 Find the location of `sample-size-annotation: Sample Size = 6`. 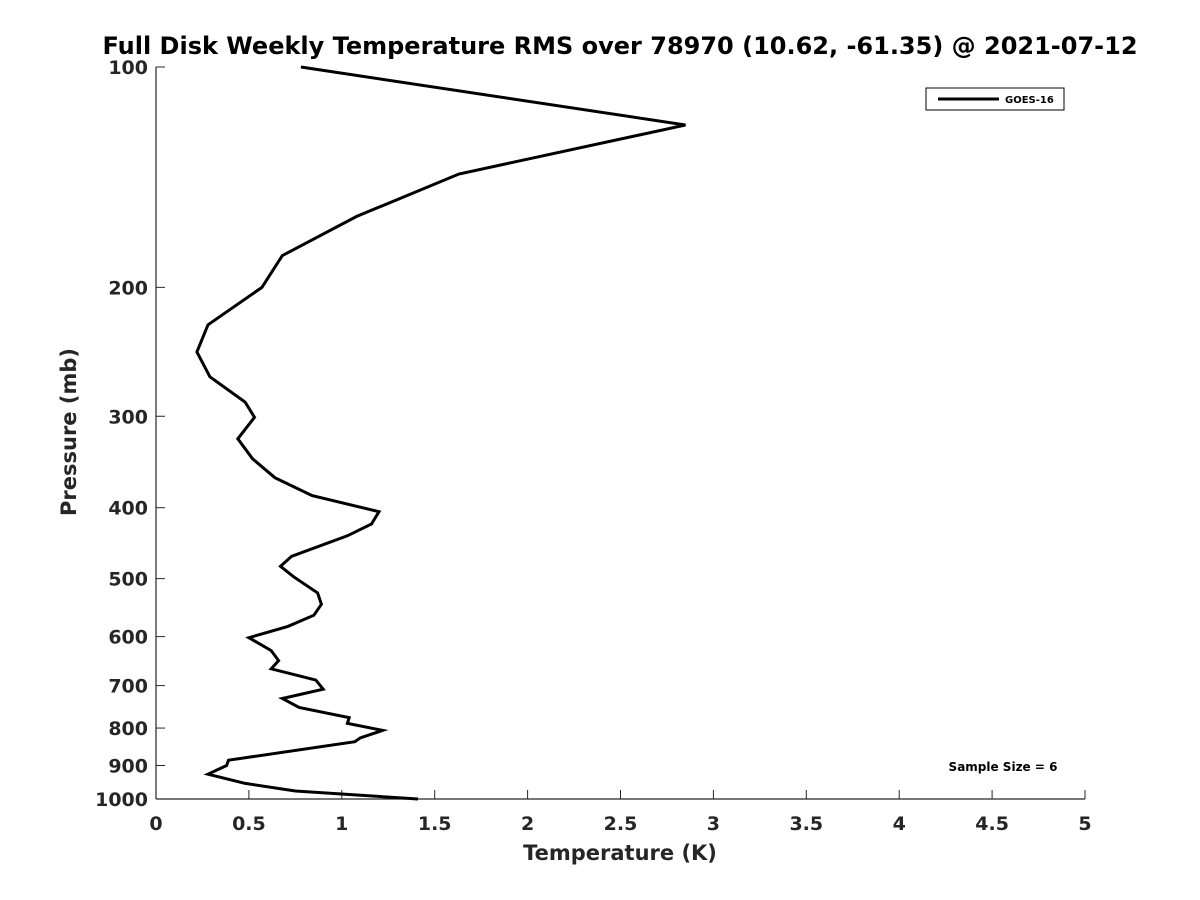

sample-size-annotation: Sample Size = 6 is located at coordinates (1003, 767).